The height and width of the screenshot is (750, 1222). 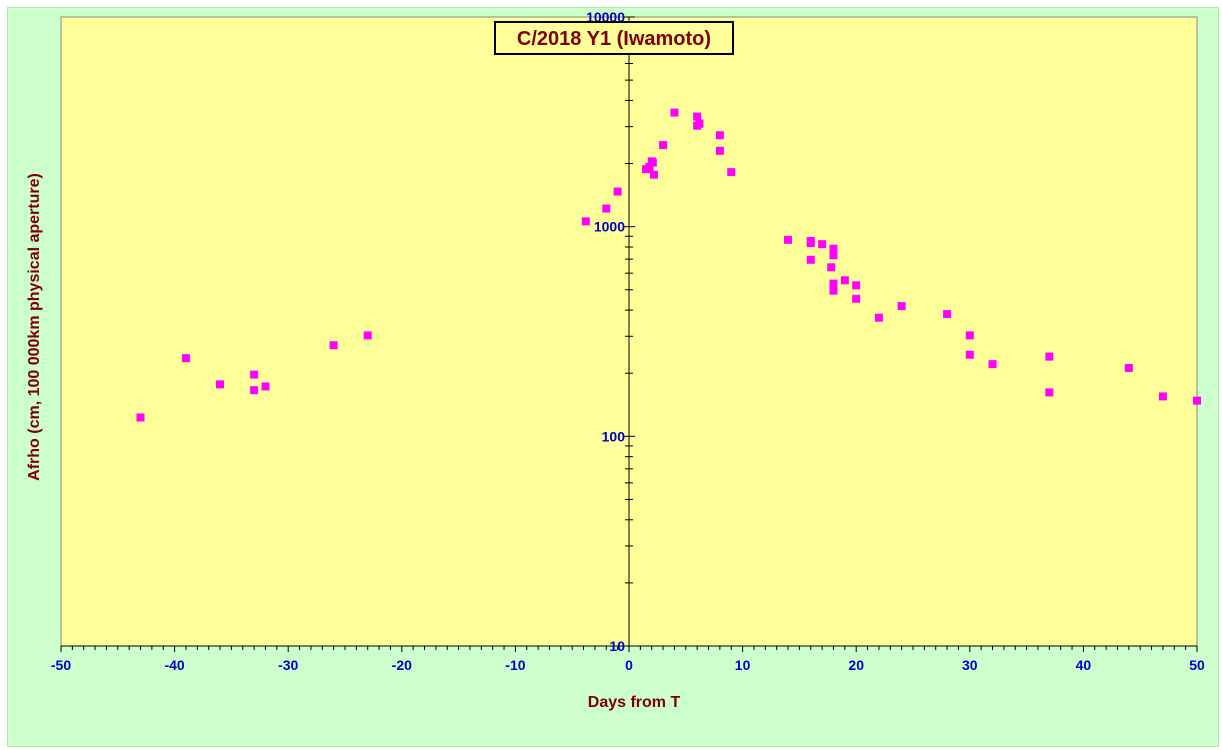 What do you see at coordinates (614, 436) in the screenshot?
I see `y-tick-label: 100` at bounding box center [614, 436].